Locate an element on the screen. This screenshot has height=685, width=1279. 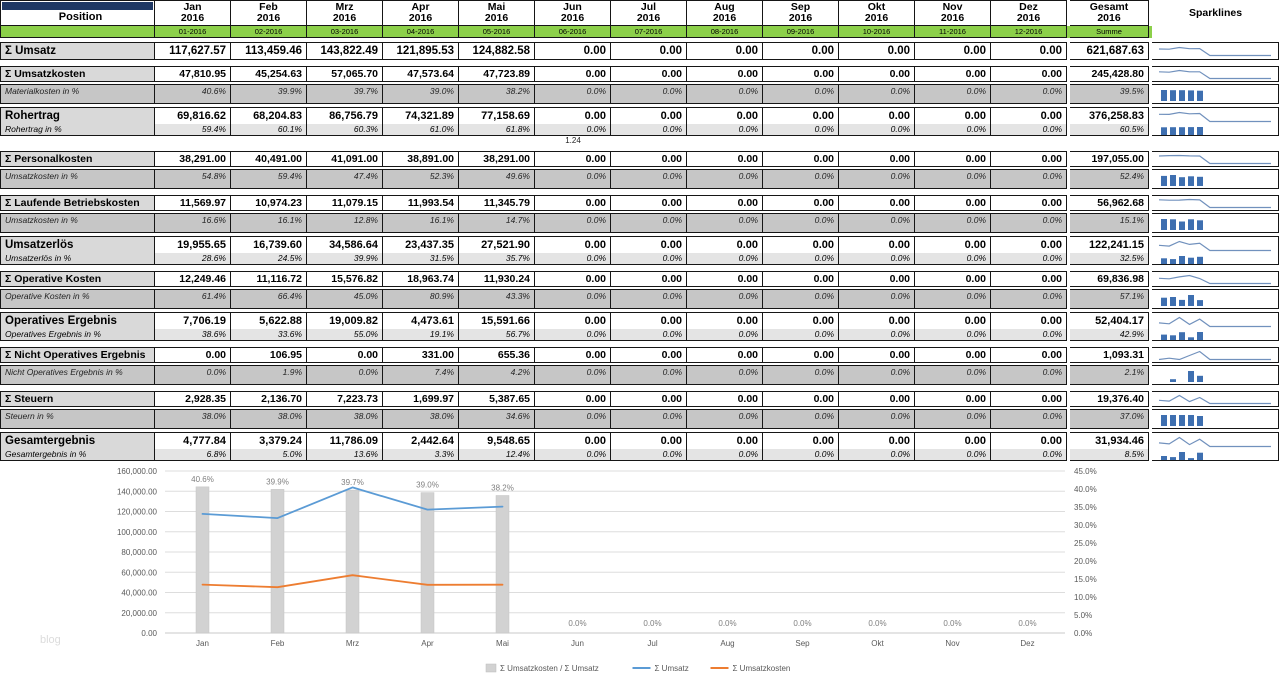
position-cell: Σ Steuern is located at coordinates (77, 399).